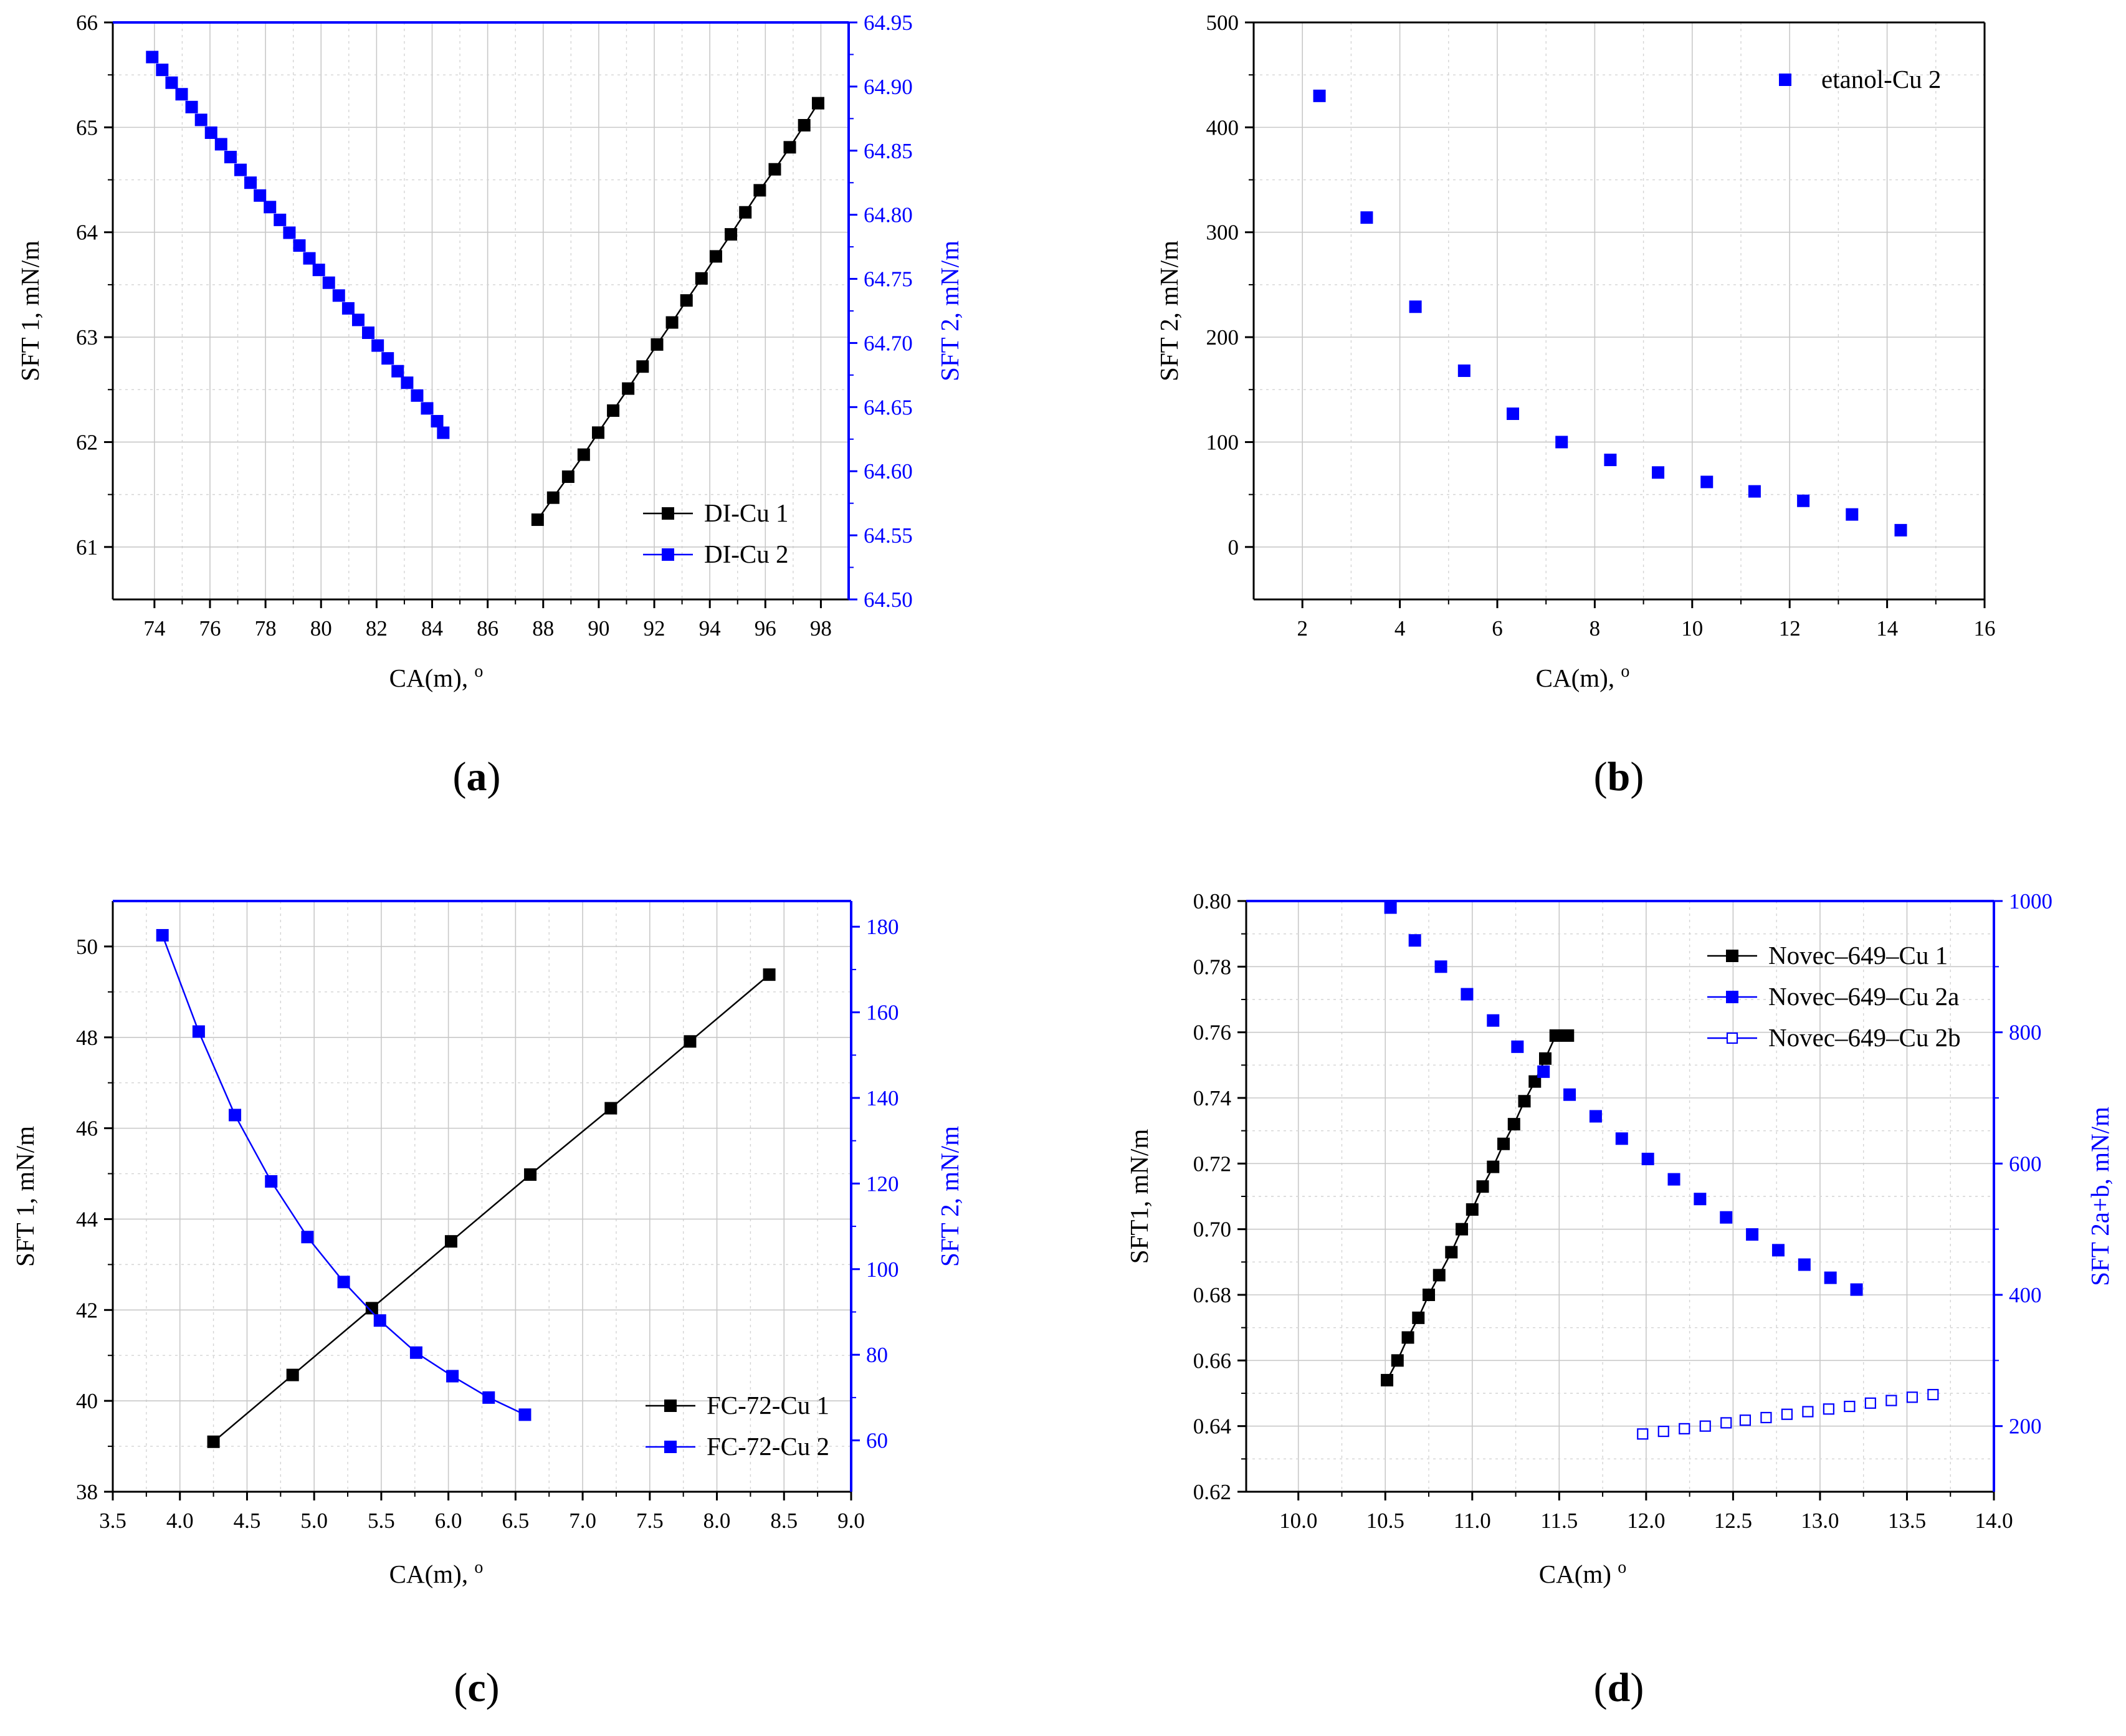 The height and width of the screenshot is (1736, 2126). Describe the element at coordinates (2025, 1033) in the screenshot. I see `y2-tick-label: 800` at that location.